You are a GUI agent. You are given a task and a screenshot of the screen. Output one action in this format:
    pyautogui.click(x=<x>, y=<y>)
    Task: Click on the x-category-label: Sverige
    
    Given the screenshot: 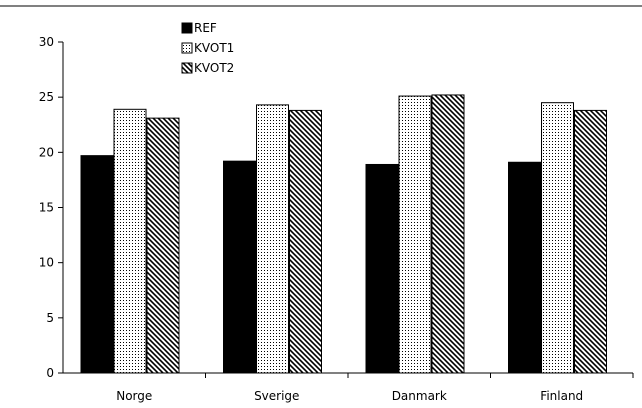 What is the action you would take?
    pyautogui.click(x=276, y=396)
    